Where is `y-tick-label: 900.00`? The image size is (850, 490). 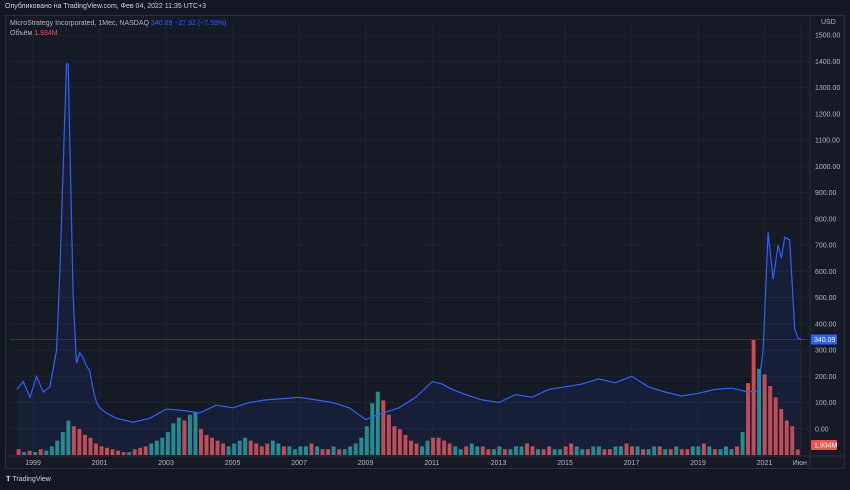 y-tick-label: 900.00 is located at coordinates (826, 193).